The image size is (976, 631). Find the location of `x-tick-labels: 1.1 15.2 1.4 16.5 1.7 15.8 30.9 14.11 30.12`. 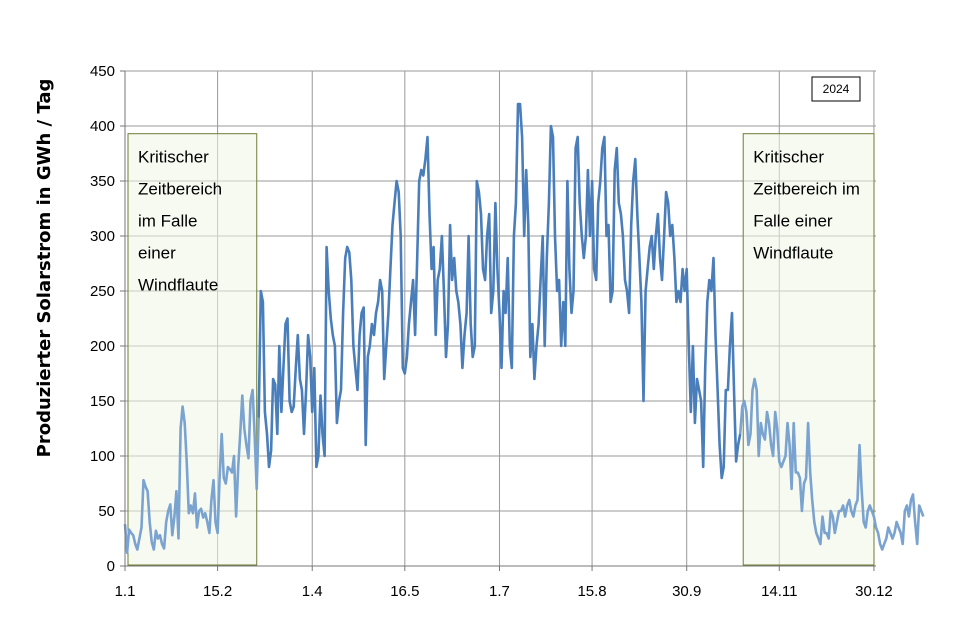

x-tick-labels: 1.1 15.2 1.4 16.5 1.7 15.8 30.9 14.11 30.12 is located at coordinates (504, 591).